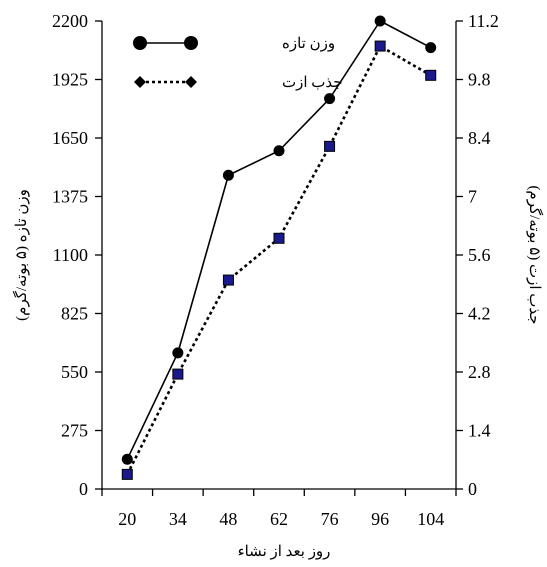  I want to click on right-y-tick-label: 0, so click(472, 489).